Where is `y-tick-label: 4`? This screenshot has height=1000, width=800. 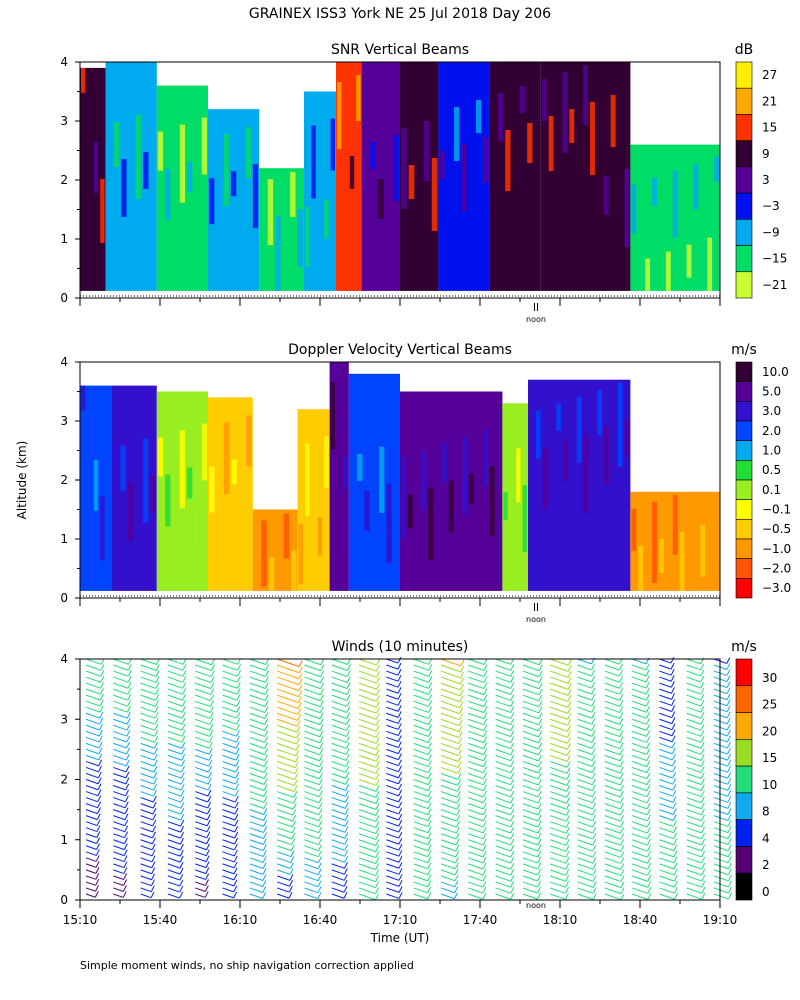
y-tick-label: 4 is located at coordinates (64, 362).